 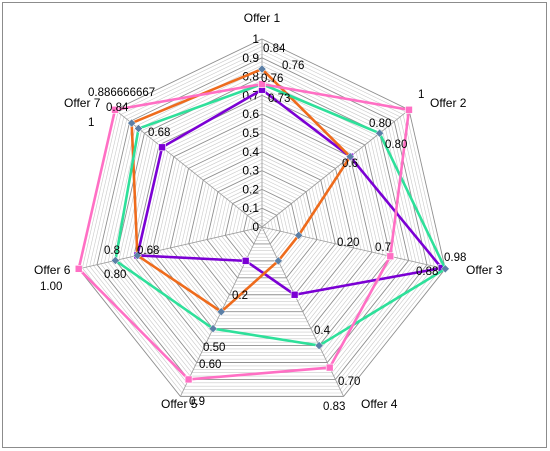 What do you see at coordinates (214, 348) in the screenshot?
I see `data-label: 0.50` at bounding box center [214, 348].